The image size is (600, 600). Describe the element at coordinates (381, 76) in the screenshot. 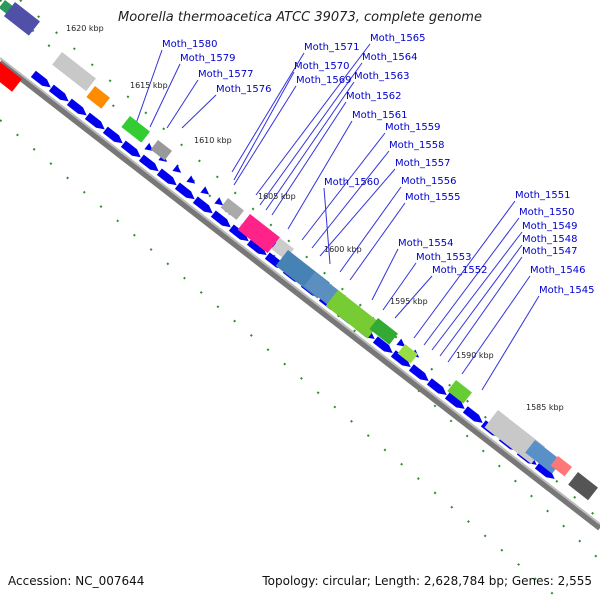

I see `gene-label: Moth_1563` at that location.